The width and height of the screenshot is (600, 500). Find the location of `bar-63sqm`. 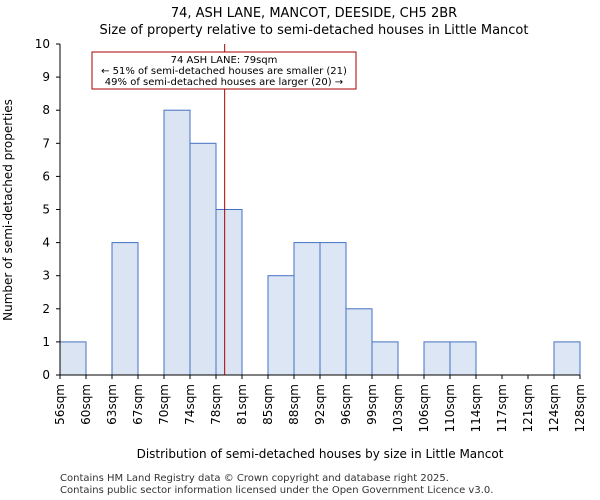

bar-63sqm is located at coordinates (125, 309).